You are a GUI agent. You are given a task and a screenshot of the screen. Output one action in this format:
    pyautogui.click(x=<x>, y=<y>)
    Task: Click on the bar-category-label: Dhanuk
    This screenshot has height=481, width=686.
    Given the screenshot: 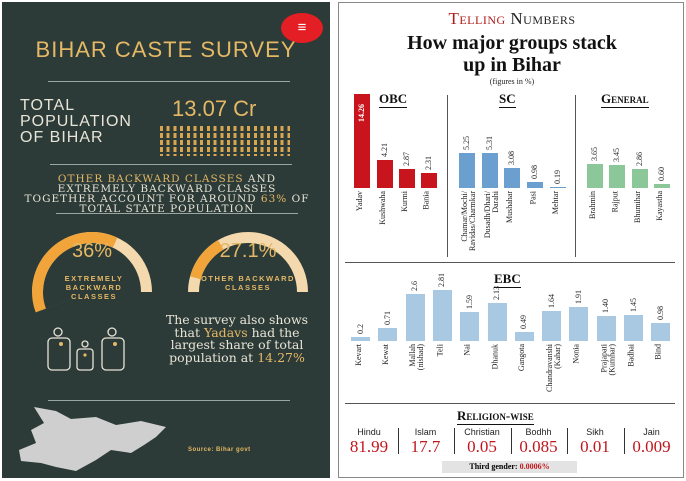 What is the action you would take?
    pyautogui.click(x=494, y=357)
    